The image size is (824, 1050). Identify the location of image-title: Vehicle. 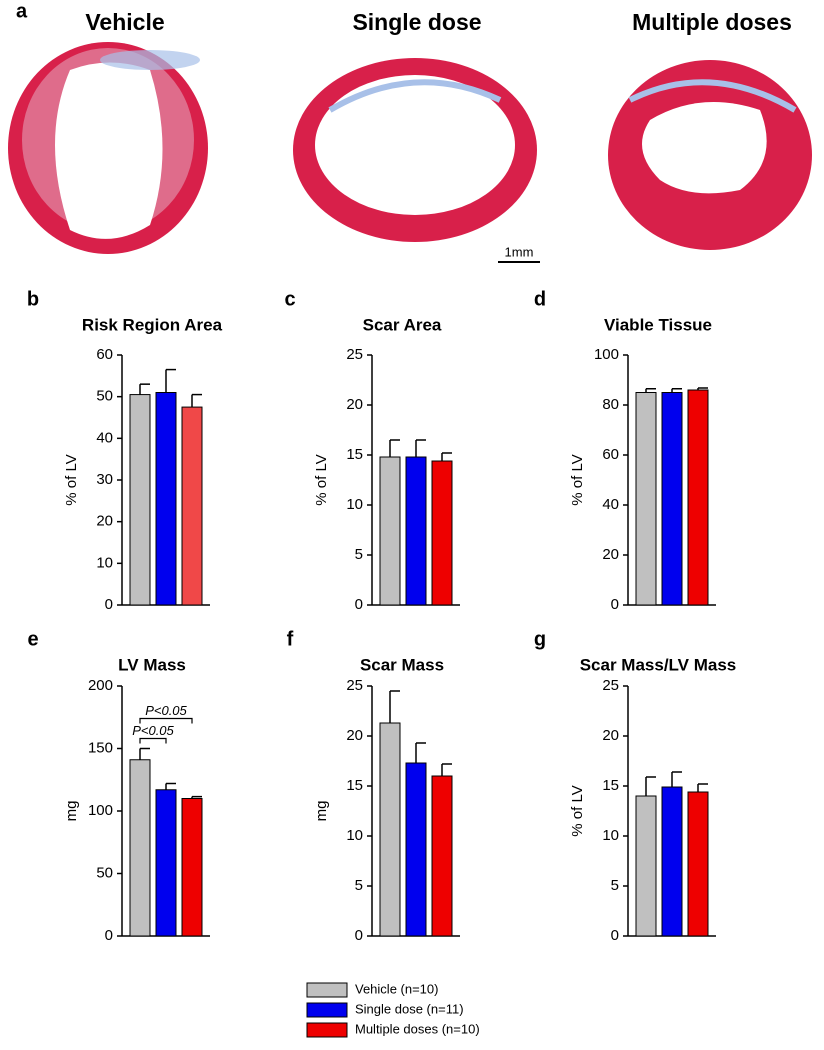
(124, 22).